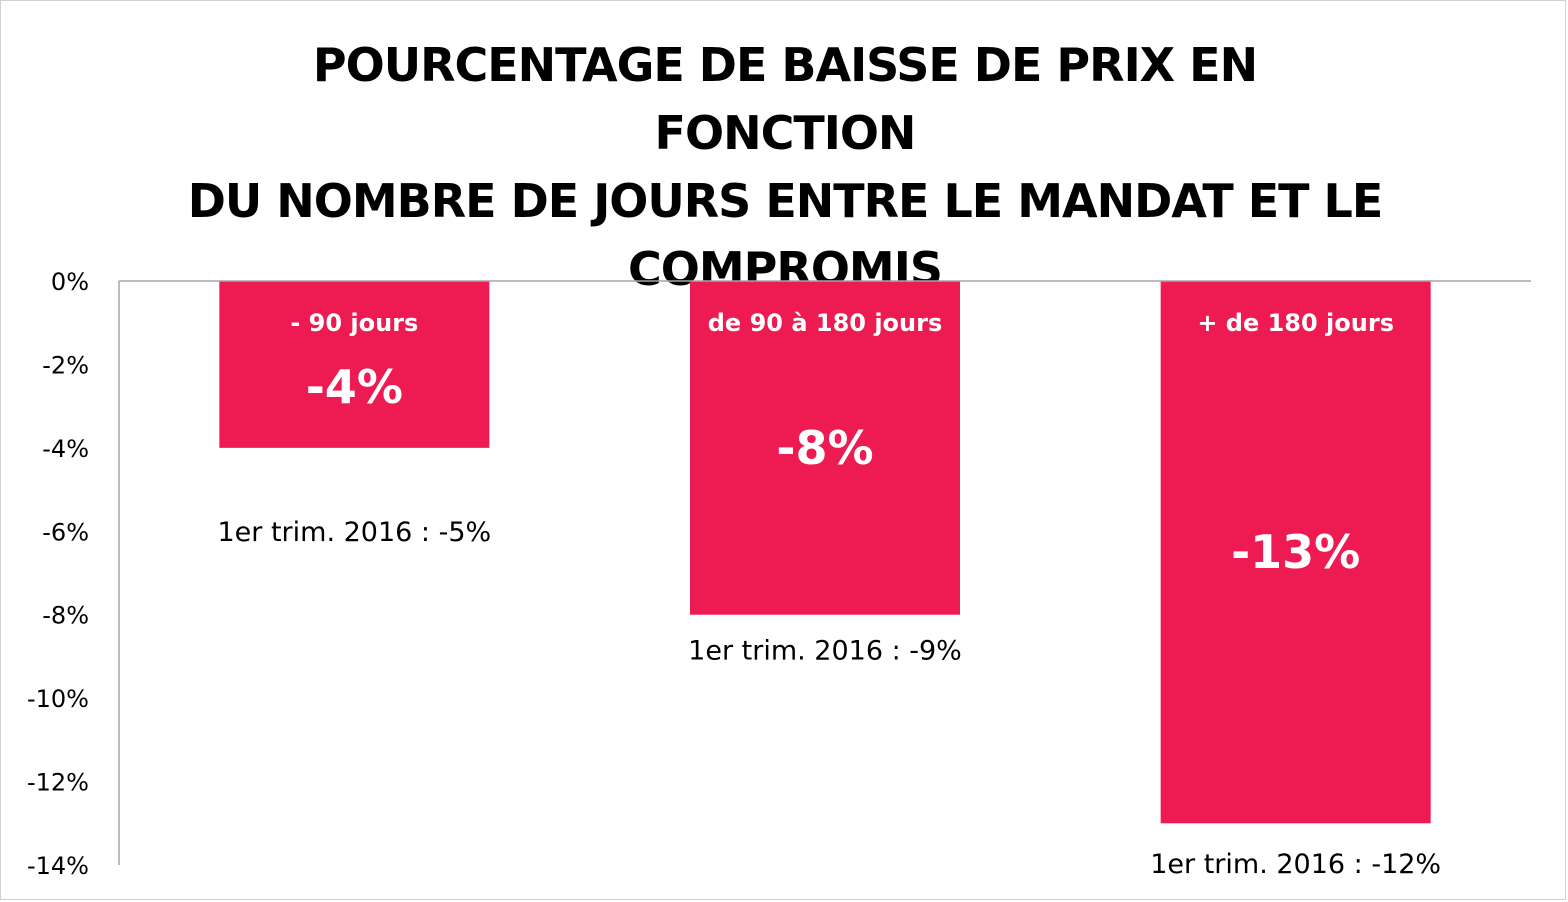  What do you see at coordinates (354, 532) in the screenshot?
I see `previous-period-annotation: 1er trim. 2016 : -5%` at bounding box center [354, 532].